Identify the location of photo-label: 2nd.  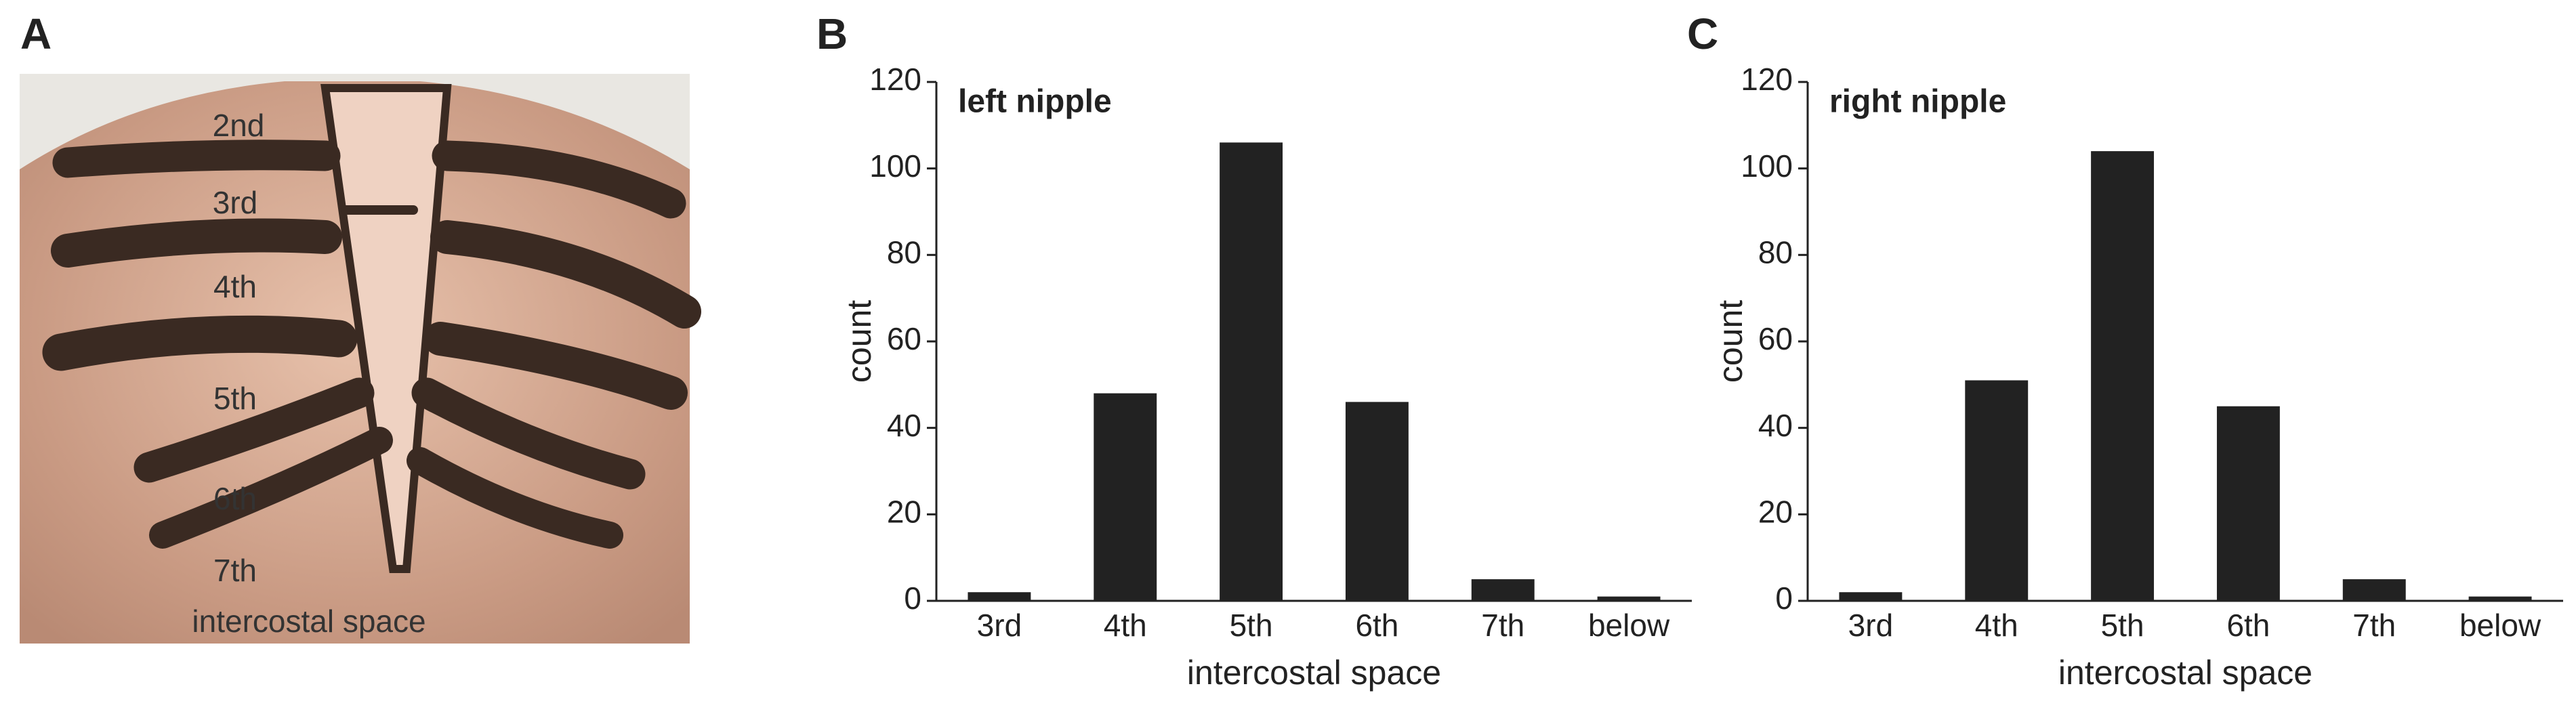
(239, 125).